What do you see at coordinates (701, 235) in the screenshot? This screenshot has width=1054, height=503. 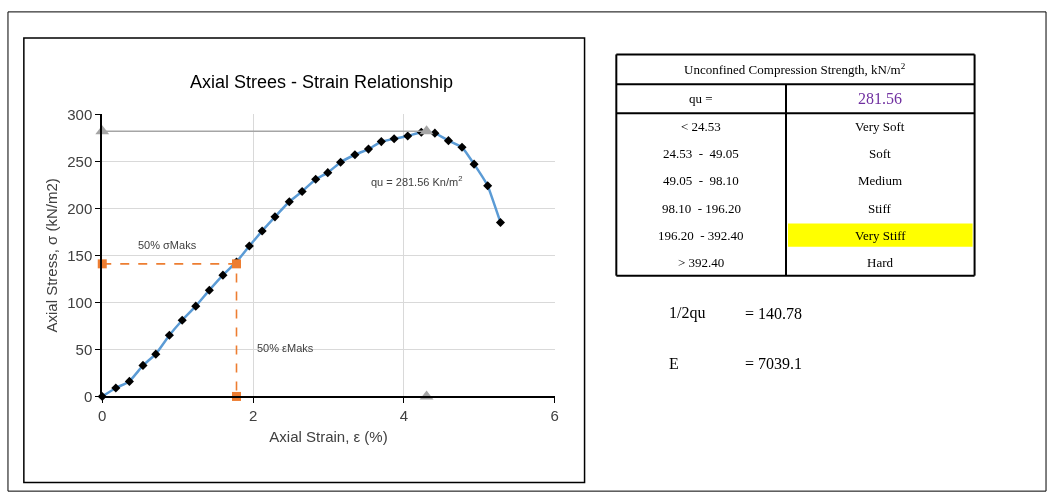 I see `text: 196.20 - 392.40` at bounding box center [701, 235].